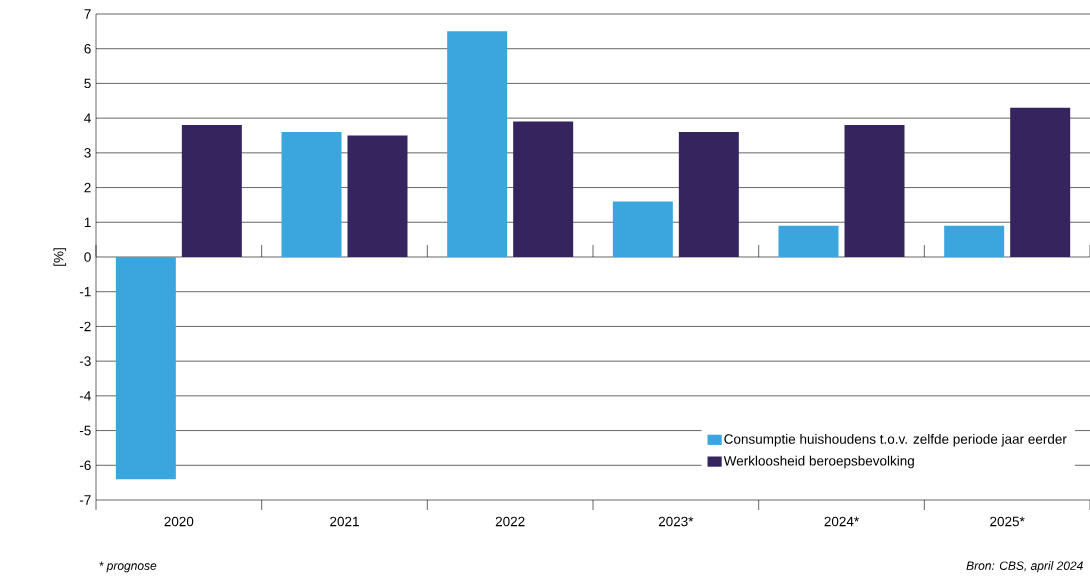 Image resolution: width=1090 pixels, height=577 pixels. I want to click on x-tick-label: 2022, so click(510, 521).